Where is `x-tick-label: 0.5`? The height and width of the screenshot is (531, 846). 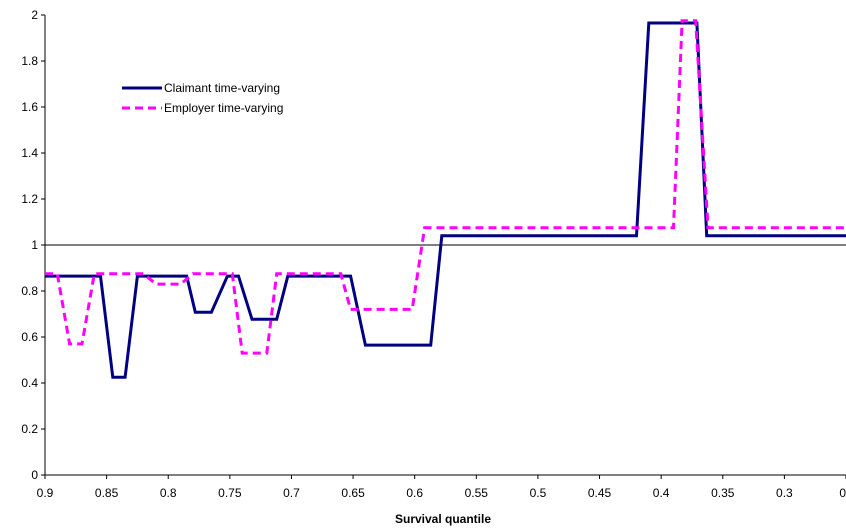 x-tick-label: 0.5 is located at coordinates (538, 493).